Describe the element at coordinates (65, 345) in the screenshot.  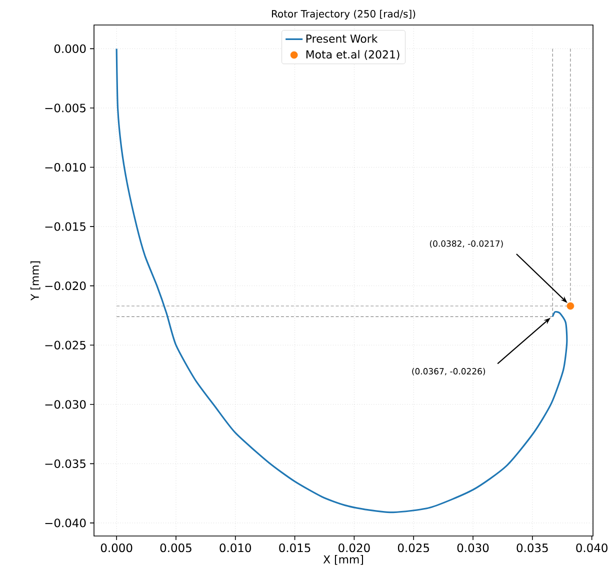
I see `y-tick-label: −0.025` at that location.